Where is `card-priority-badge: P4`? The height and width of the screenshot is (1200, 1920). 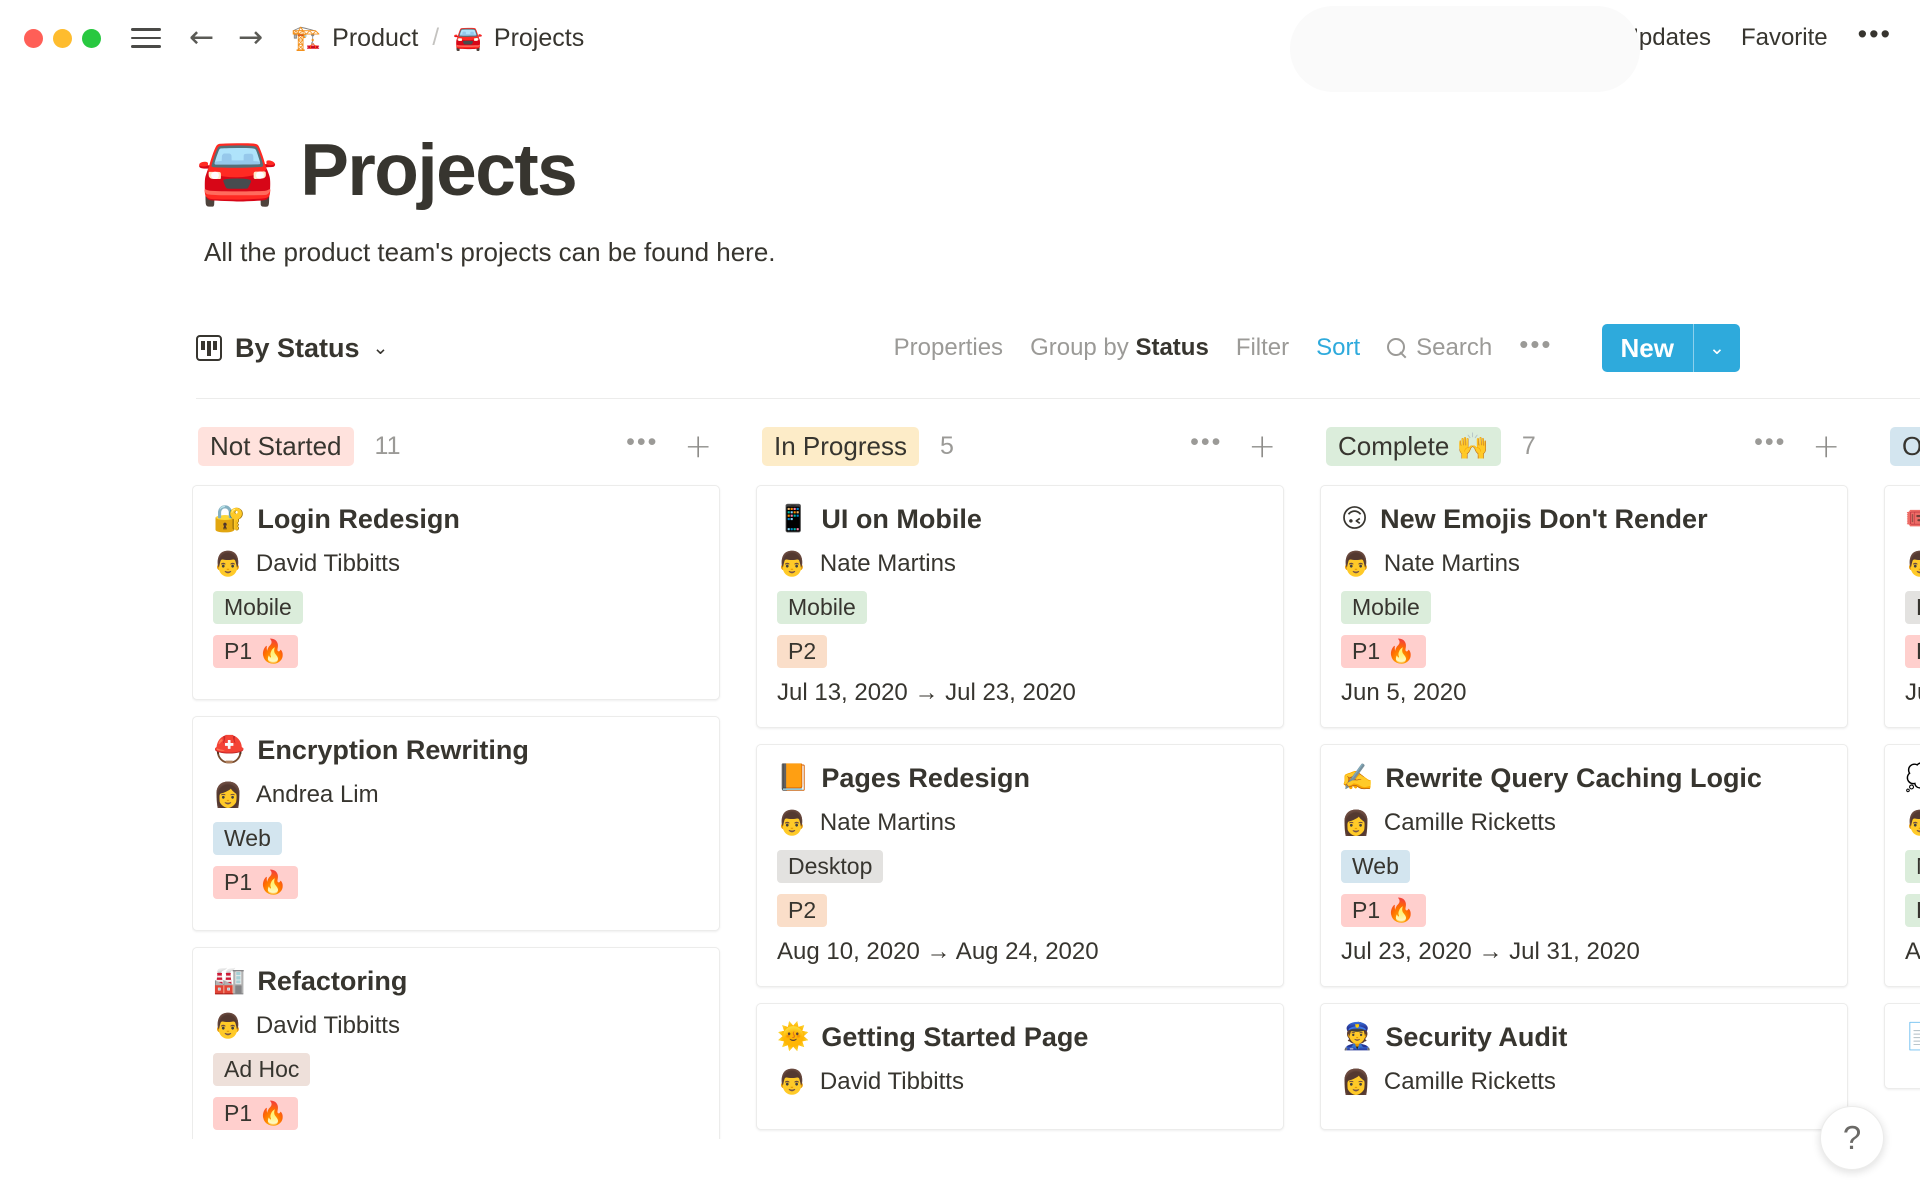
card-priority-badge: P4 is located at coordinates (1912, 911).